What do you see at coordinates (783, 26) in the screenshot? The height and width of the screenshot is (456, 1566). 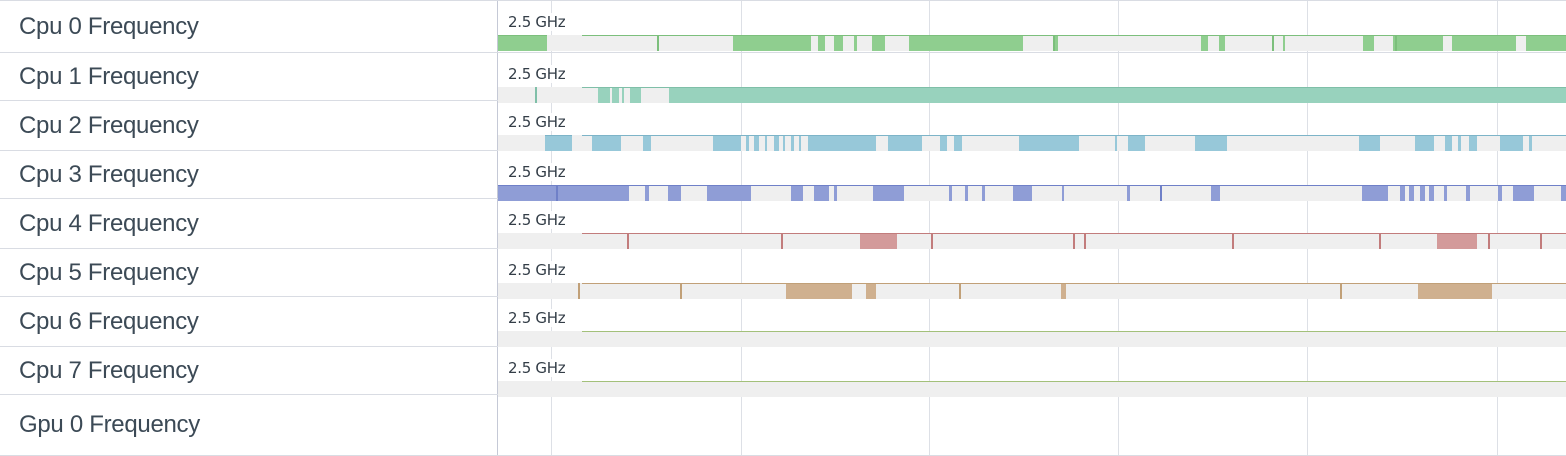 I see `track-row: Cpu 0 Frequency 2.5 GHz` at bounding box center [783, 26].